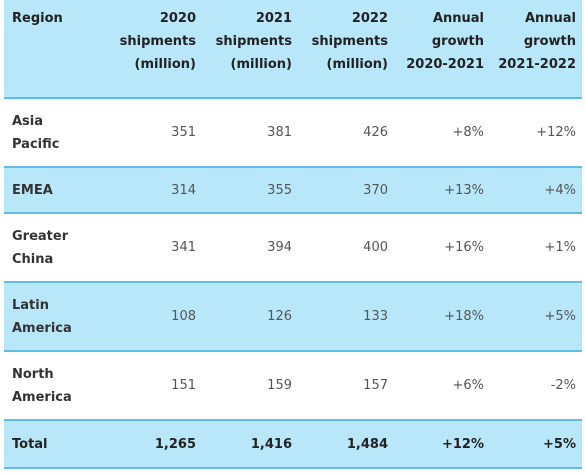 The width and height of the screenshot is (585, 475). What do you see at coordinates (442, 247) in the screenshot?
I see `cell-growth-2021: +16%` at bounding box center [442, 247].